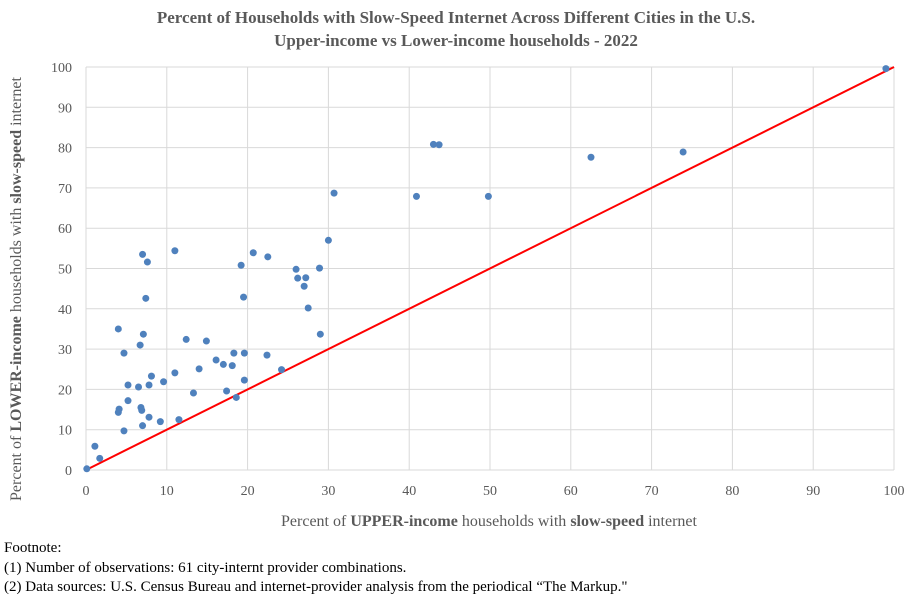 This screenshot has width=913, height=601. I want to click on y-tick-label: 100, so click(61, 68).